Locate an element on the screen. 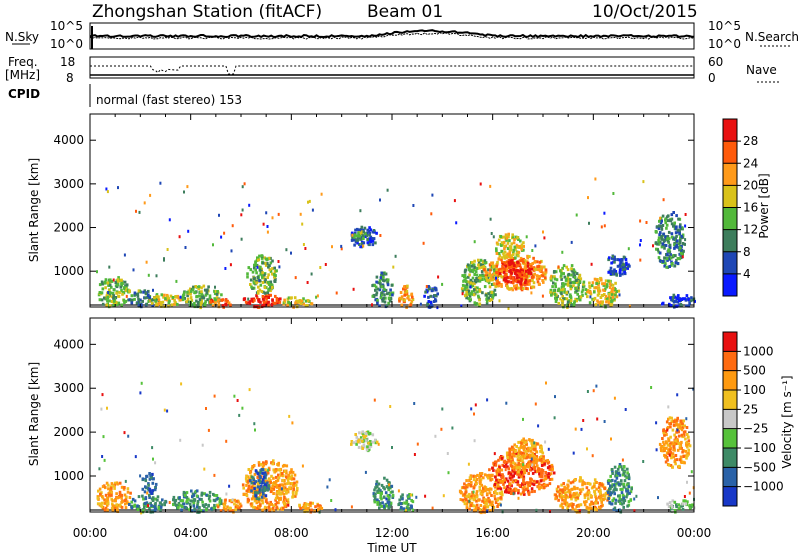 This screenshot has height=554, width=800. colorbar-tick-label: 500 is located at coordinates (754, 371).